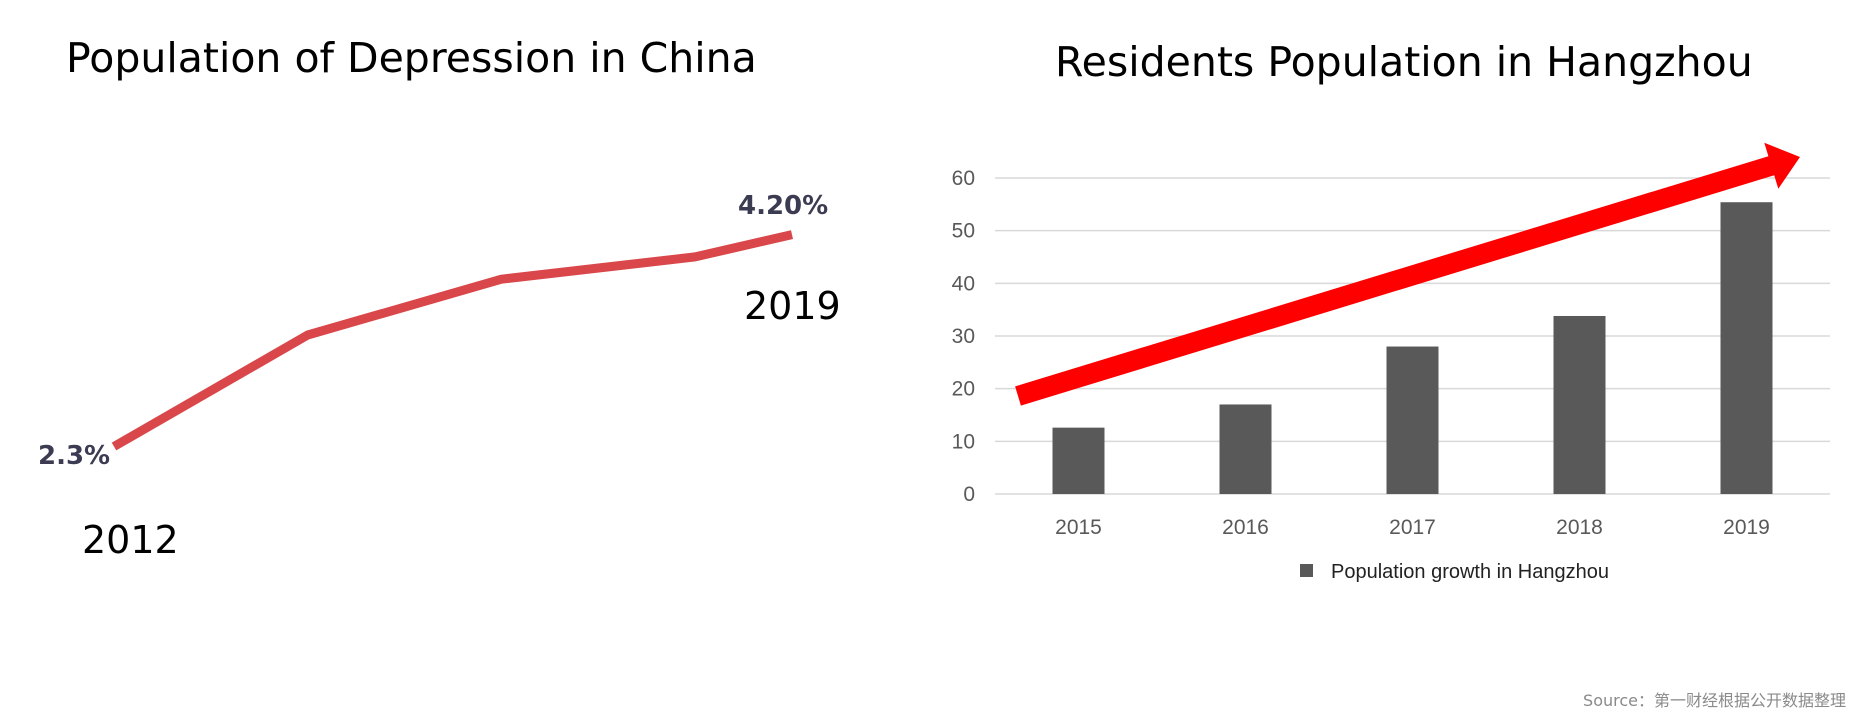 The image size is (1870, 722). I want to click on y-tick-label: 0, so click(969, 494).